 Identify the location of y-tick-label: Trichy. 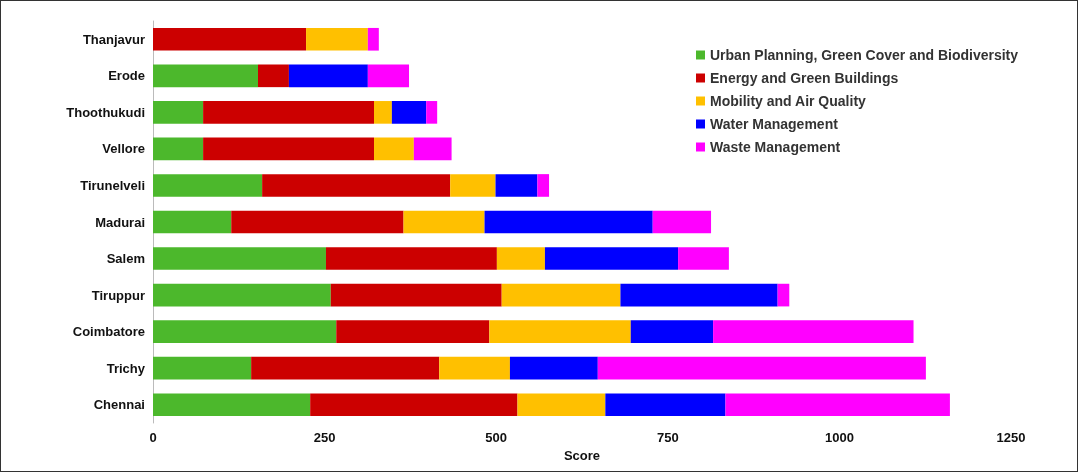
(126, 368).